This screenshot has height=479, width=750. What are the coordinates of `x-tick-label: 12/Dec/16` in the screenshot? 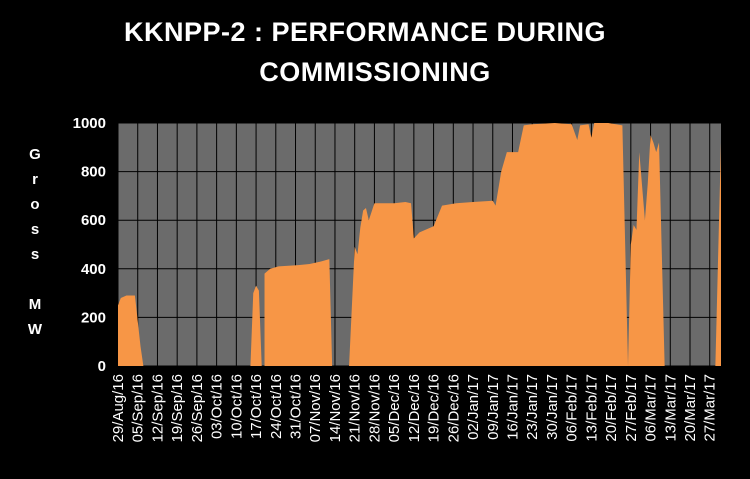 It's located at (414, 408).